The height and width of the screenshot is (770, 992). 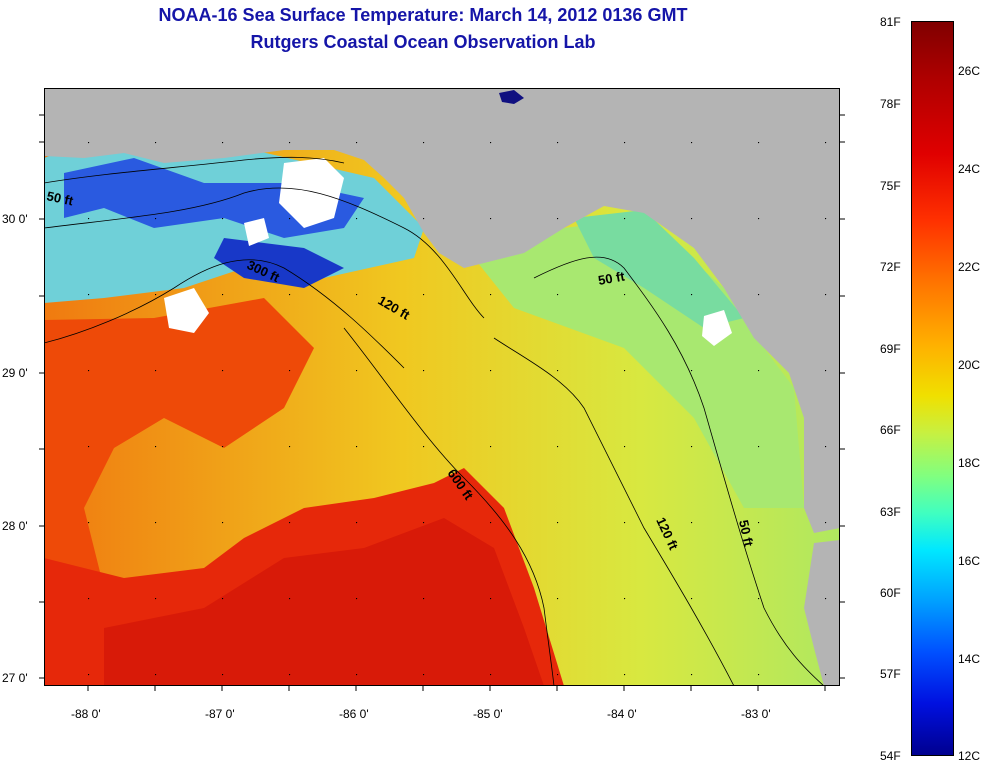 I want to click on colorbar-c-label: 14C, so click(x=969, y=659).